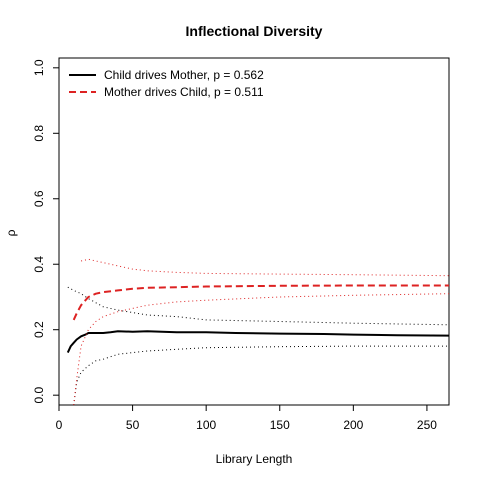  I want to click on y-tick-label: 0.2, so click(39, 329).